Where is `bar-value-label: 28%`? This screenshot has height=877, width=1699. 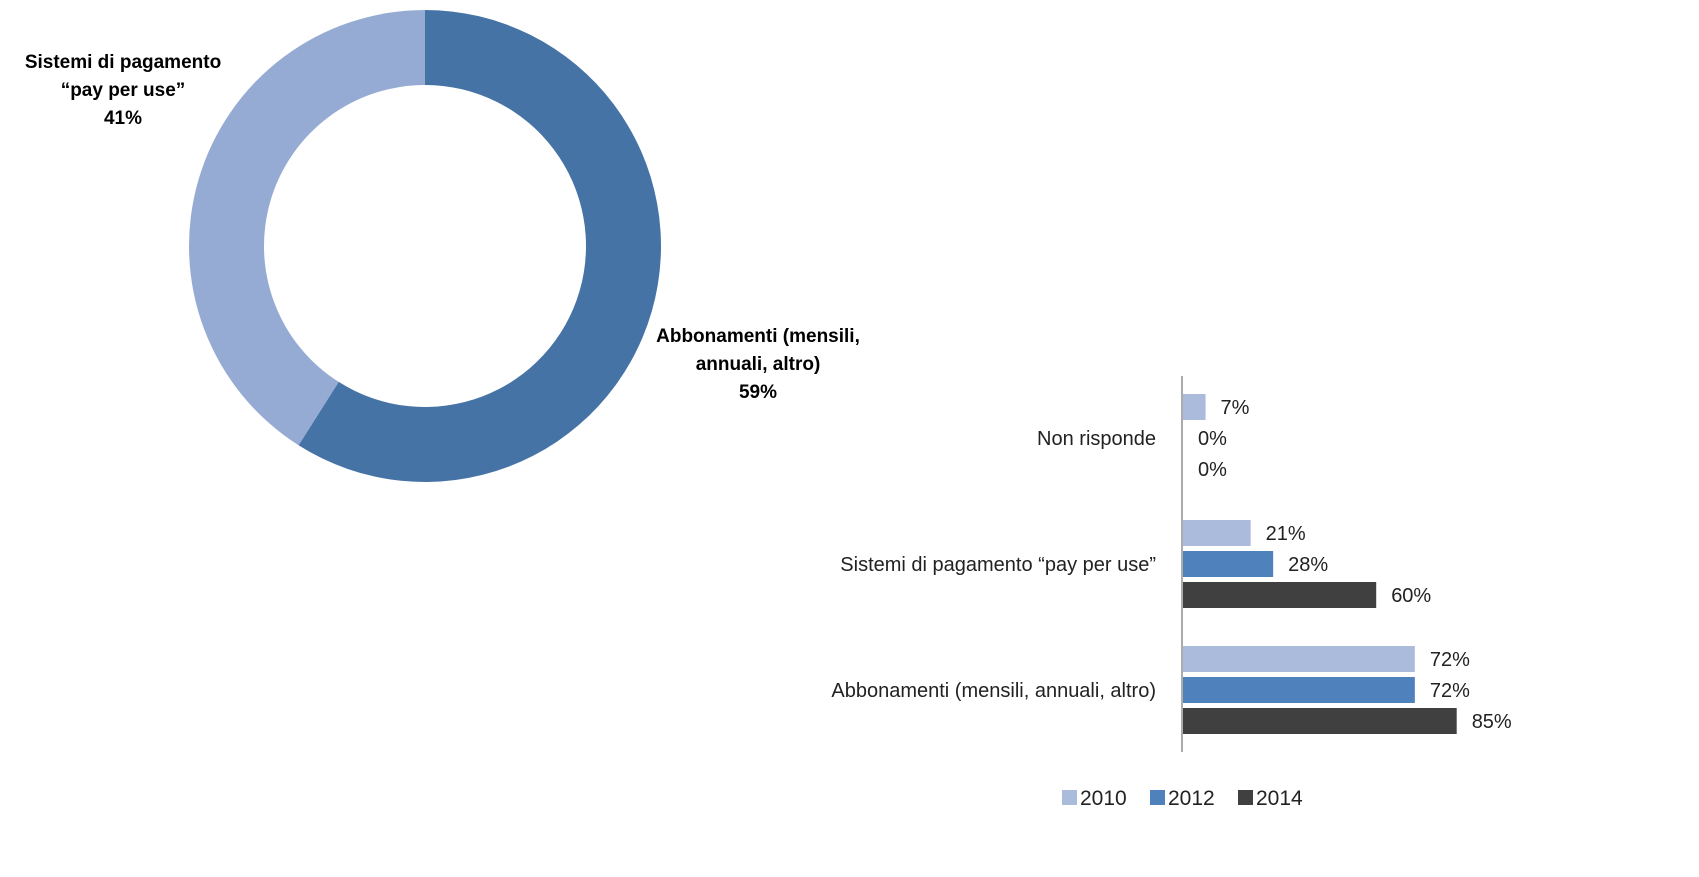
bar-value-label: 28% is located at coordinates (1308, 565).